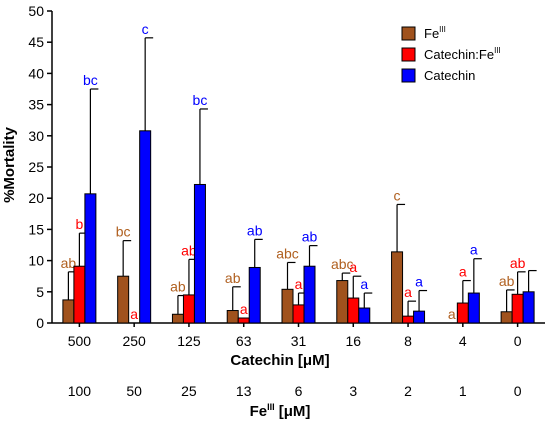 The width and height of the screenshot is (550, 428). I want to click on significance-label: b, so click(79, 224).